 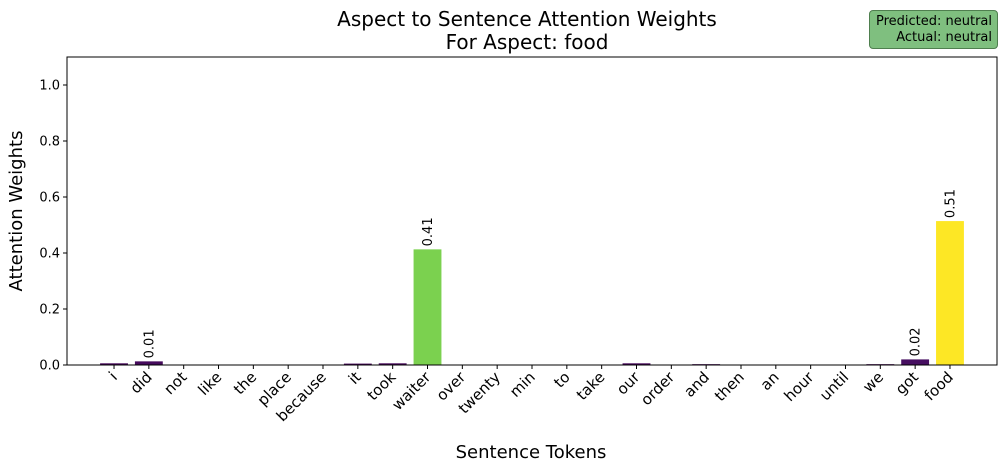 What do you see at coordinates (834, 386) in the screenshot?
I see `x-tick-label: until` at bounding box center [834, 386].